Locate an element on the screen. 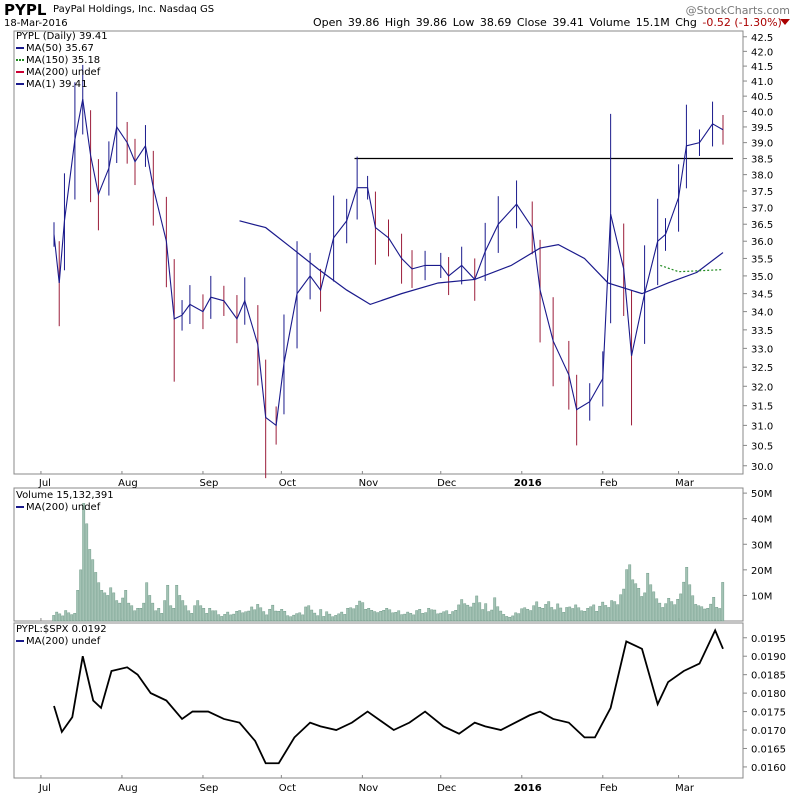  price-y-tick-label: 39.0 is located at coordinates (762, 144).